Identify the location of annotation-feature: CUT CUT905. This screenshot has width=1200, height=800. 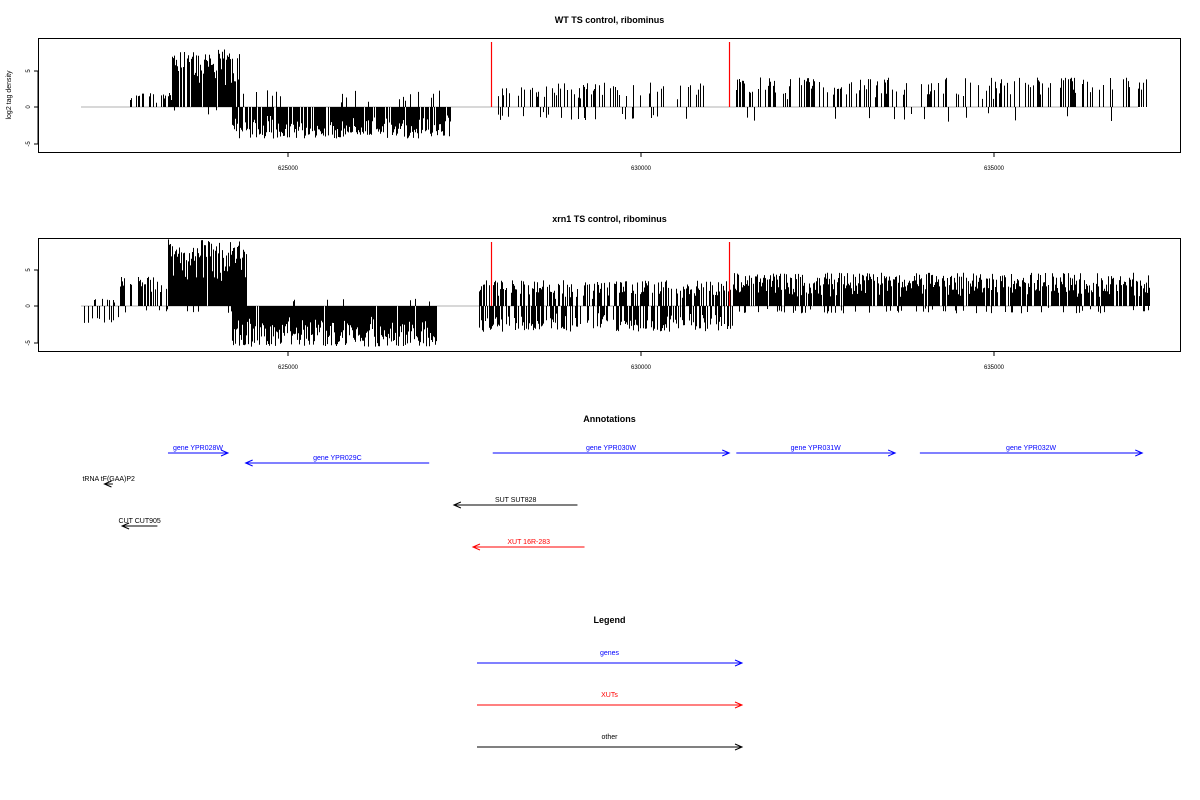
(140, 524).